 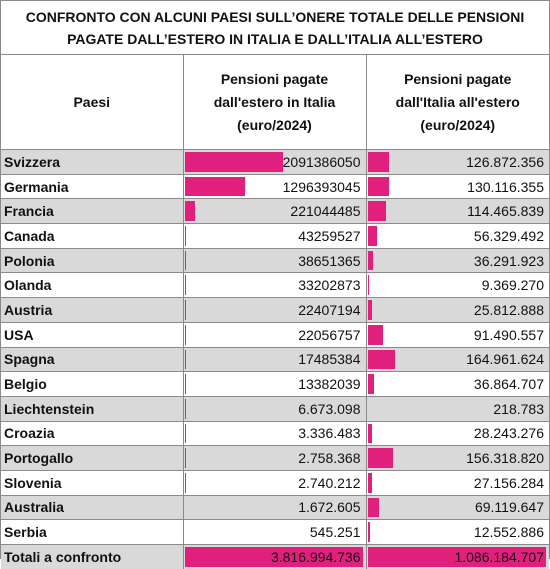 What do you see at coordinates (457, 507) in the screenshot?
I see `italia-all-estero-cell: 69.119.647` at bounding box center [457, 507].